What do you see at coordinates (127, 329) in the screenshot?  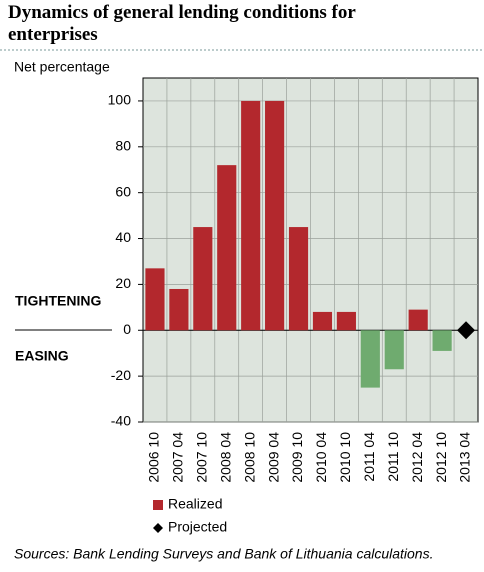 I see `y-tick-label: 0` at bounding box center [127, 329].